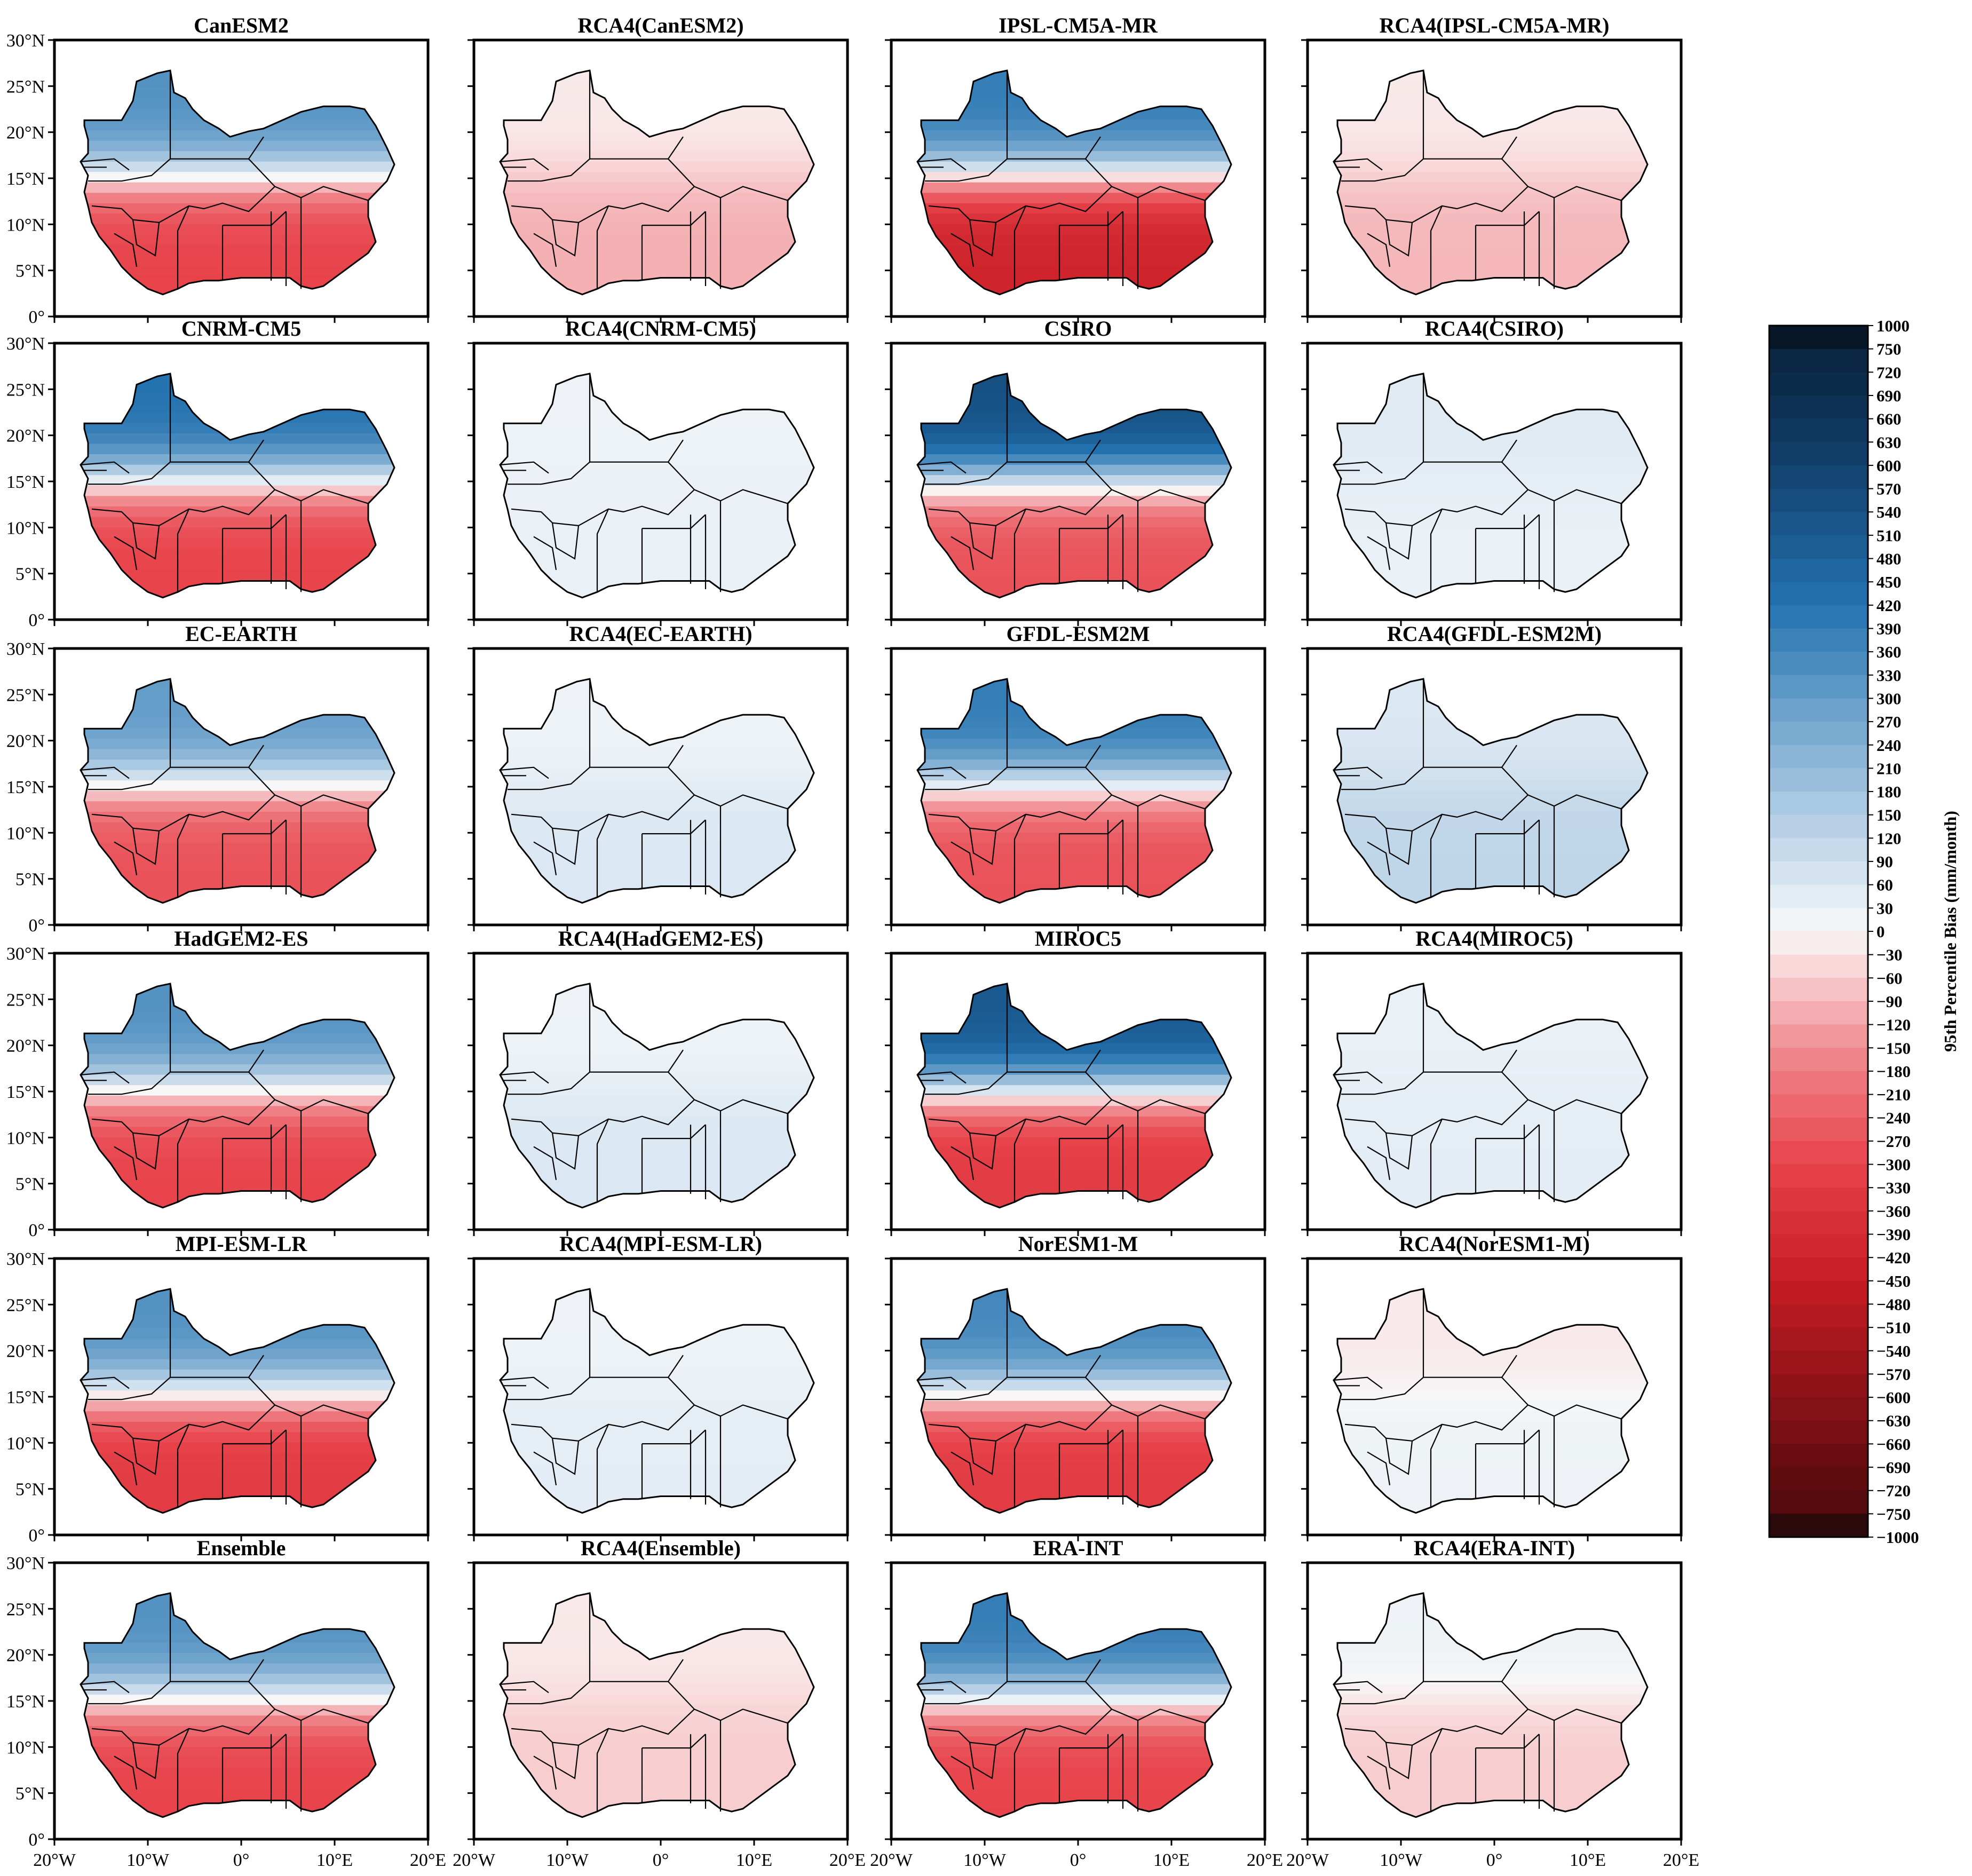 The height and width of the screenshot is (1876, 1972). What do you see at coordinates (1889, 815) in the screenshot?
I see `colorbar-tick-label: 150` at bounding box center [1889, 815].